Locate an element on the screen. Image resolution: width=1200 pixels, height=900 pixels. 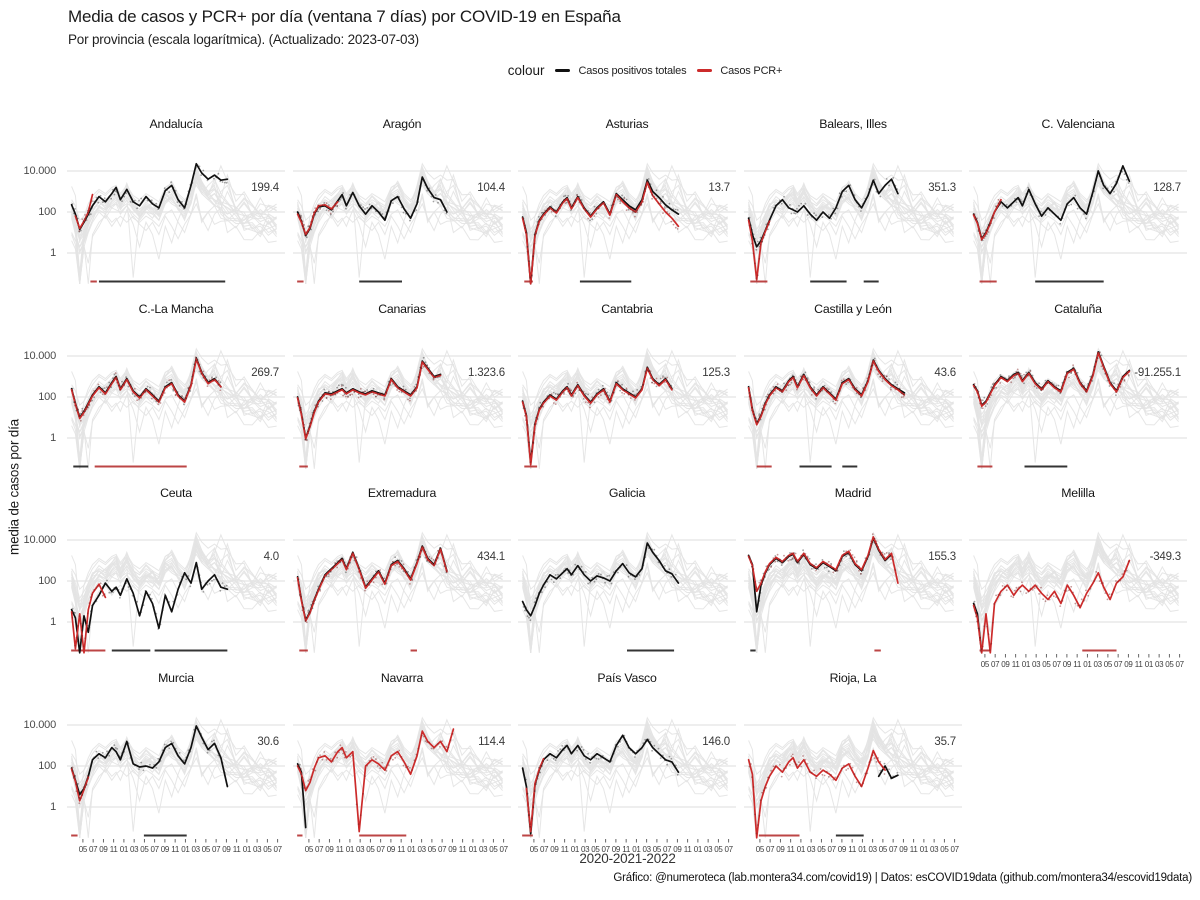
facet-value-label: 146.0 is located at coordinates (716, 742).